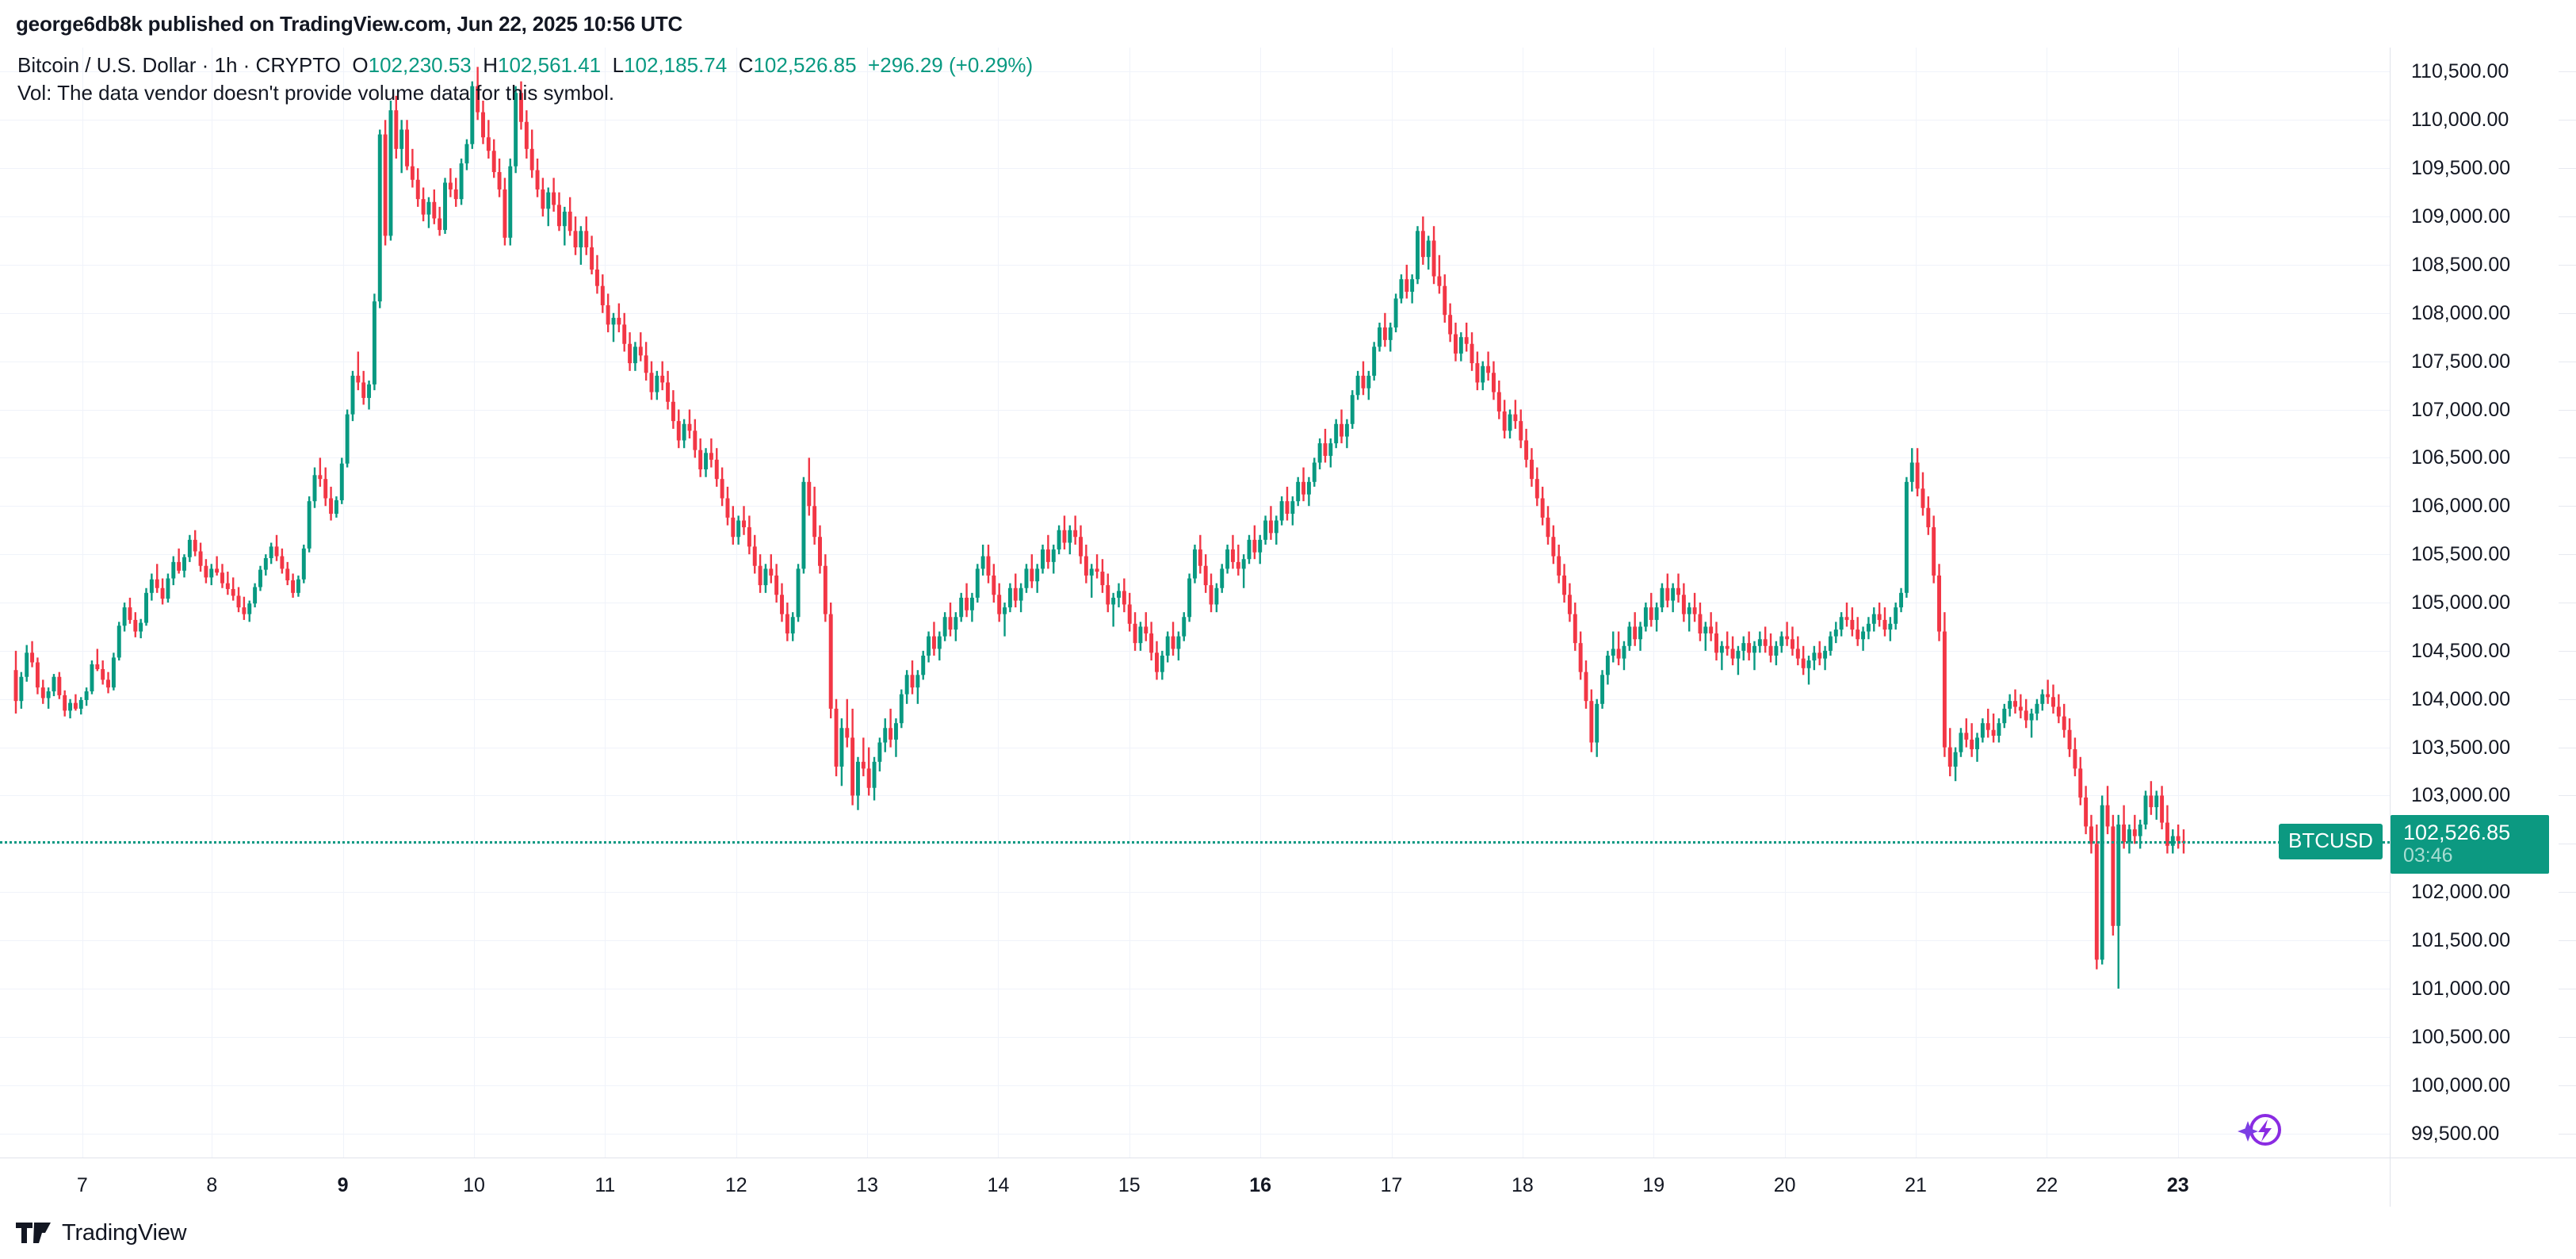 The width and height of the screenshot is (2576, 1259). I want to click on price-tick-label: 103,000.00, so click(2461, 795).